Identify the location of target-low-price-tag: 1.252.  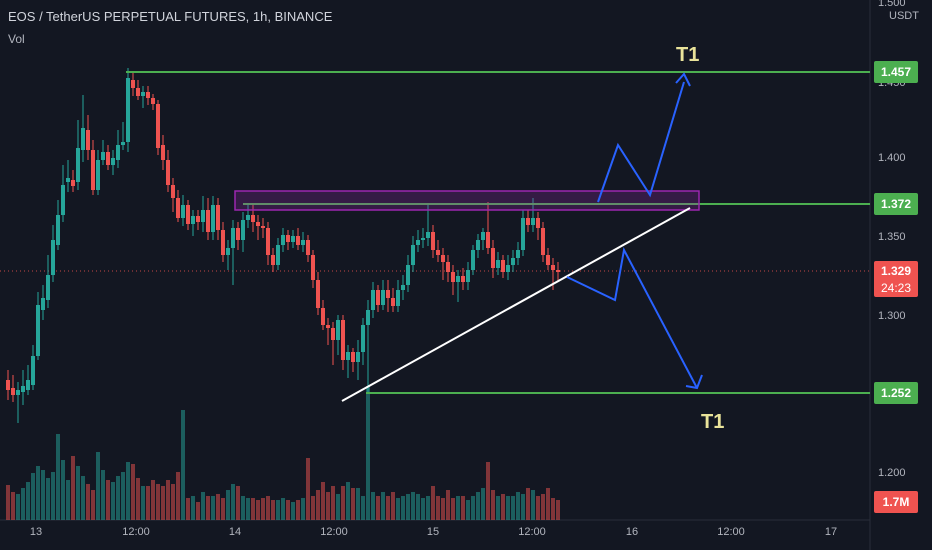
(896, 393).